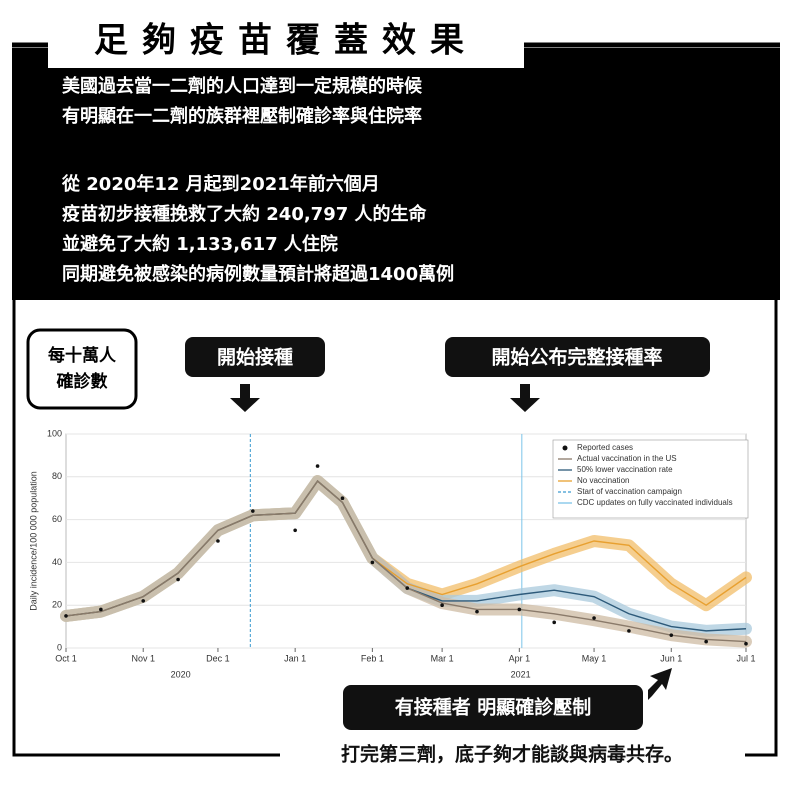 Image resolution: width=792 pixels, height=792 pixels. Describe the element at coordinates (625, 469) in the screenshot. I see `legend-label: 50% lower vaccination rate` at that location.